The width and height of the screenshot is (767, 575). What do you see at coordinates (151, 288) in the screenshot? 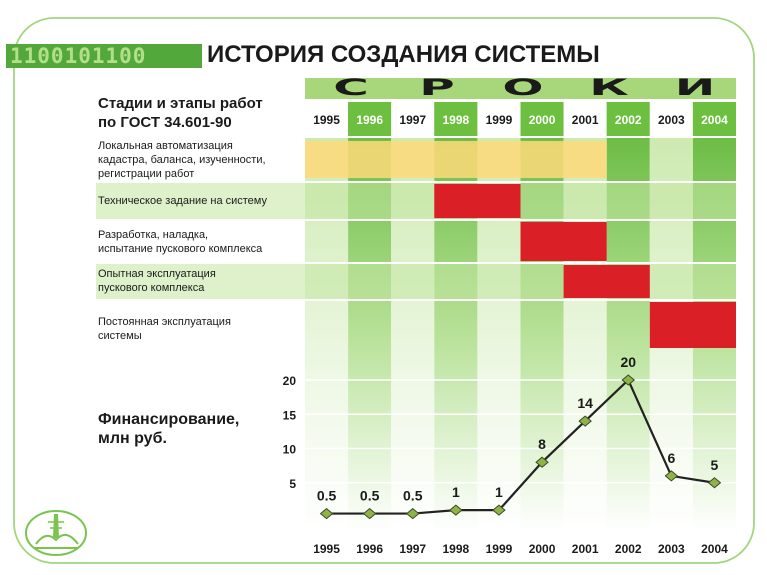
I see `stage-label-line: пускового комплекса` at bounding box center [151, 288].